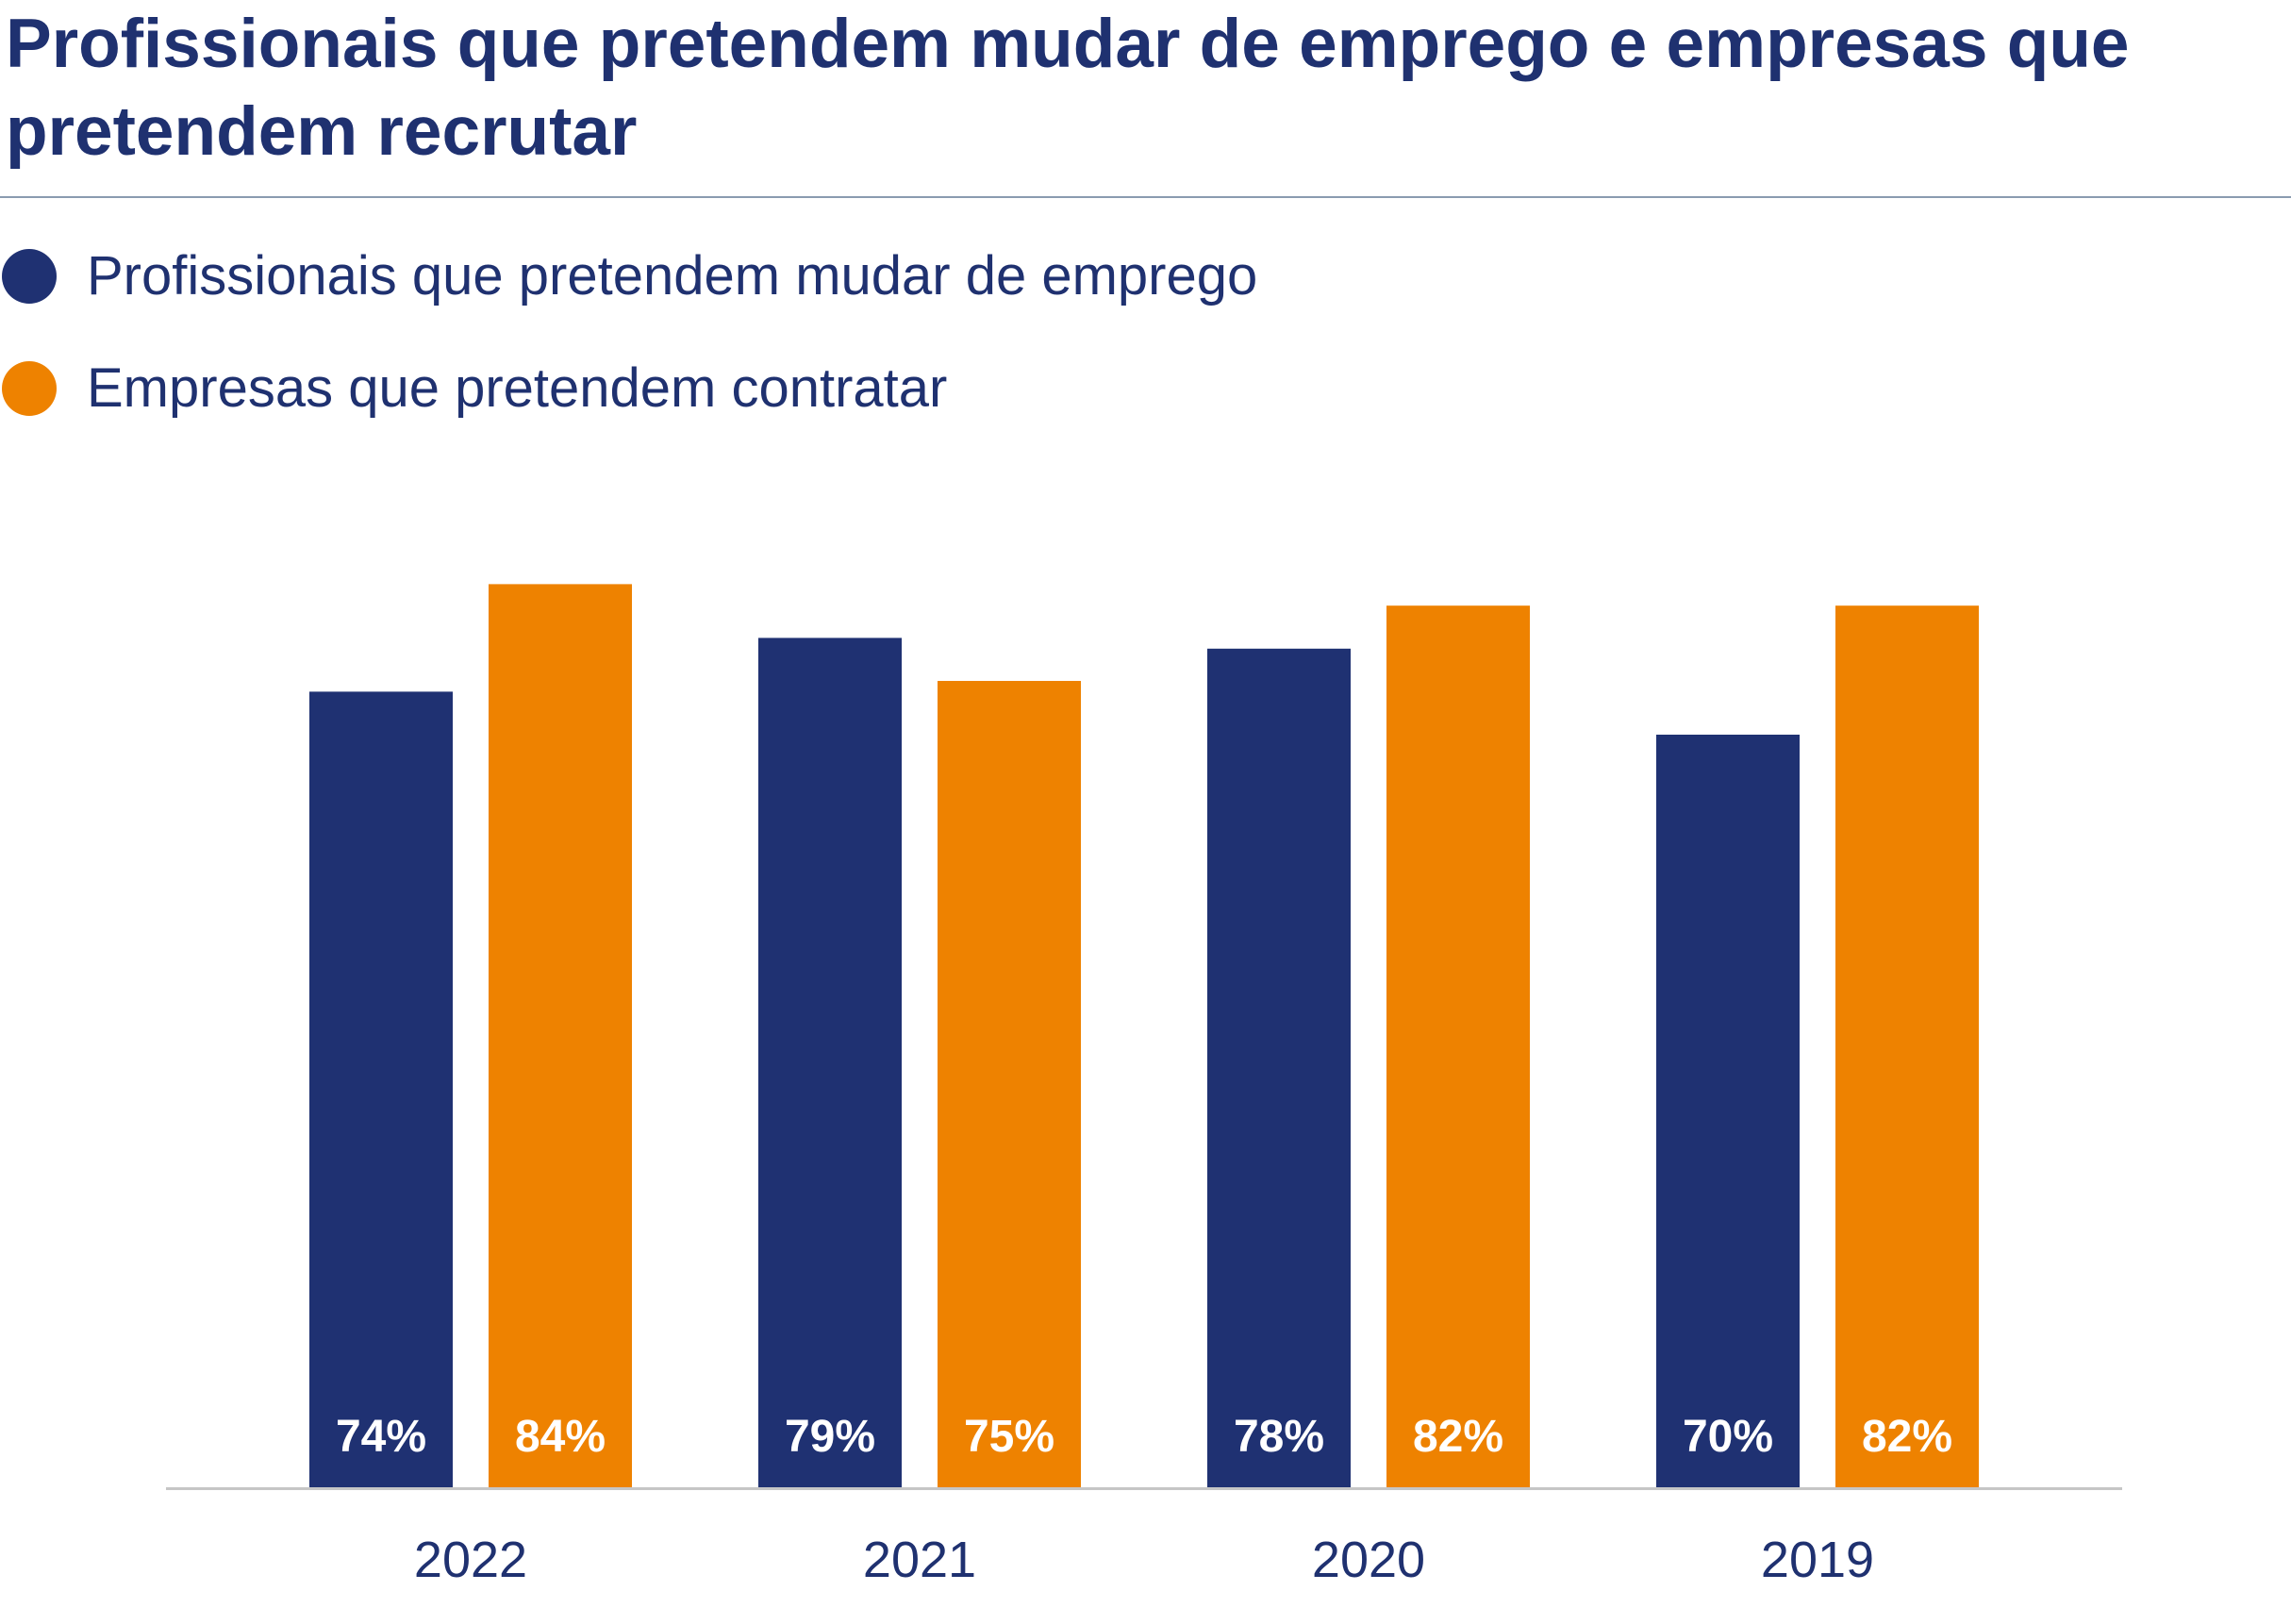 The image size is (2291, 1624). Describe the element at coordinates (470, 1560) in the screenshot. I see `x-tick-label-2022: 2022` at that location.